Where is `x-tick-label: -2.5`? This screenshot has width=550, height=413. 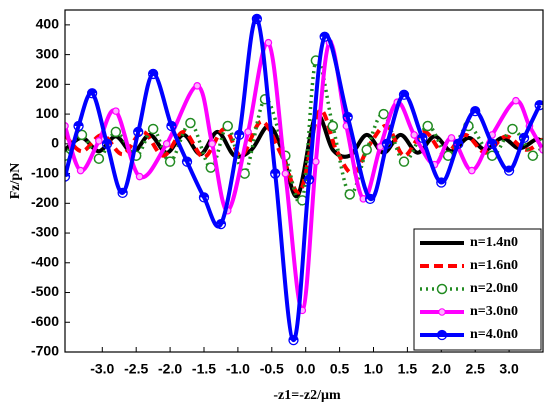
x-tick-label: -2.5 is located at coordinates (136, 369).